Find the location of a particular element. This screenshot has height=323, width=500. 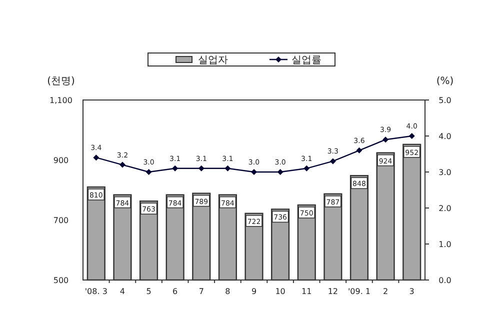

y2-tick-label: 4.0 is located at coordinates (445, 136).